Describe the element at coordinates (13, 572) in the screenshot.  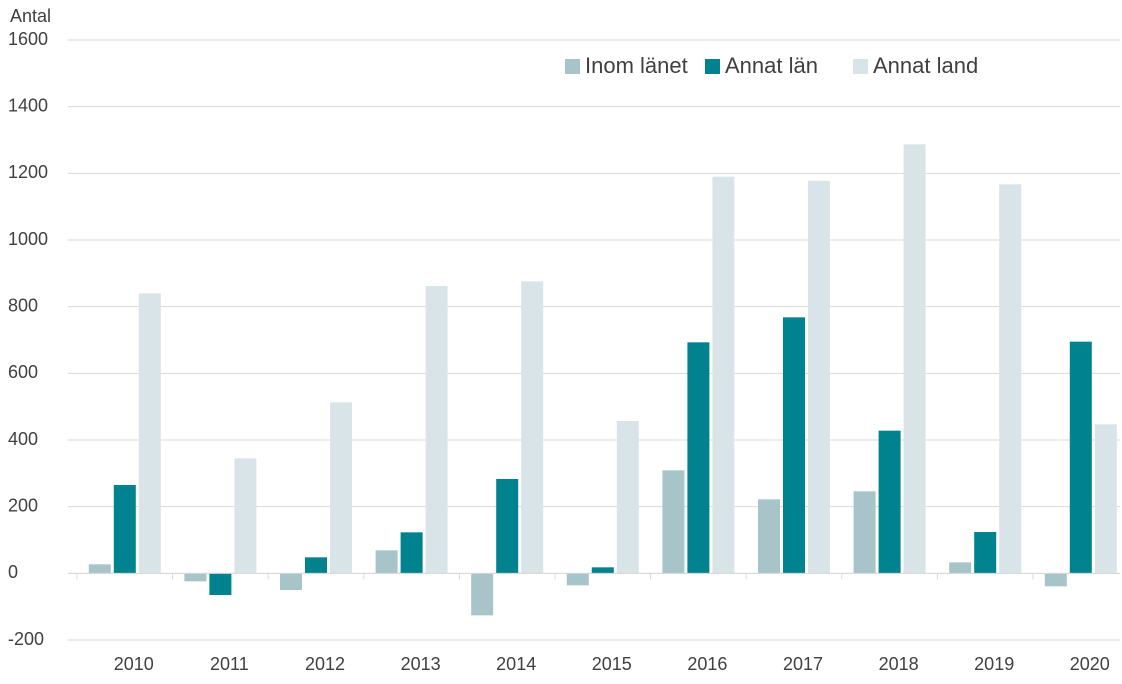
I see `y-tick-label: 0` at that location.